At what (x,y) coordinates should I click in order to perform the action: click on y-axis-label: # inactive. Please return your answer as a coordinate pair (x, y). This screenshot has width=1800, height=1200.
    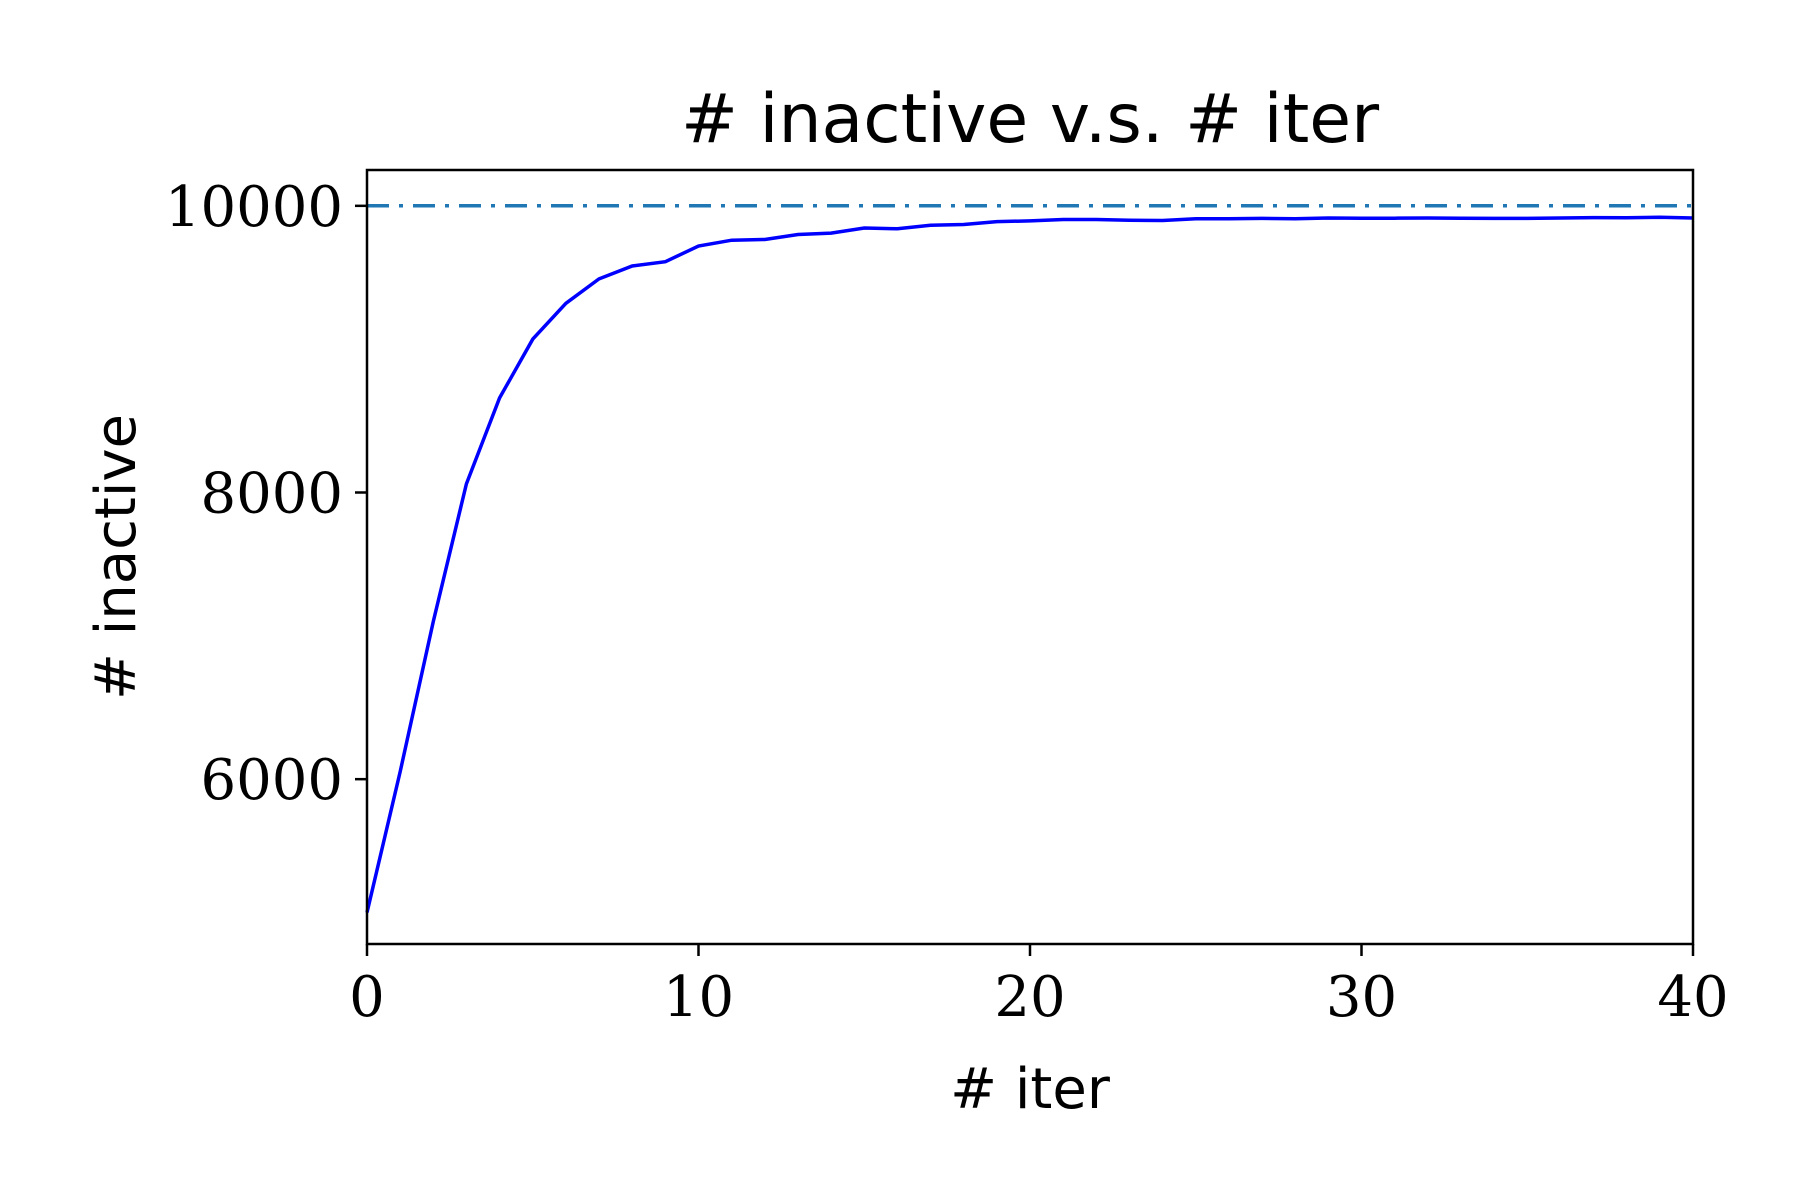
    Looking at the image, I should click on (116, 557).